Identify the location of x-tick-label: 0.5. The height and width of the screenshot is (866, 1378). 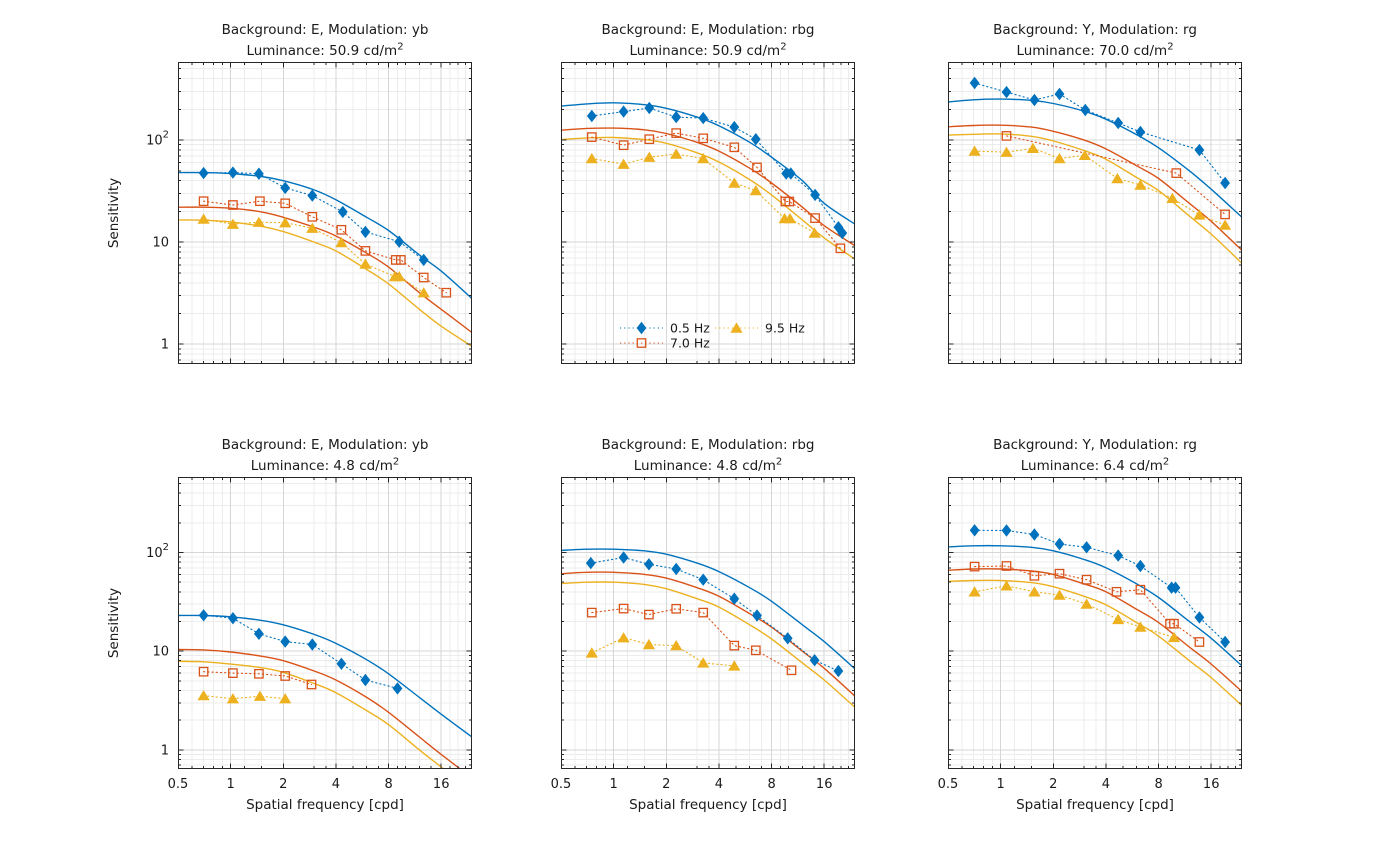
(178, 784).